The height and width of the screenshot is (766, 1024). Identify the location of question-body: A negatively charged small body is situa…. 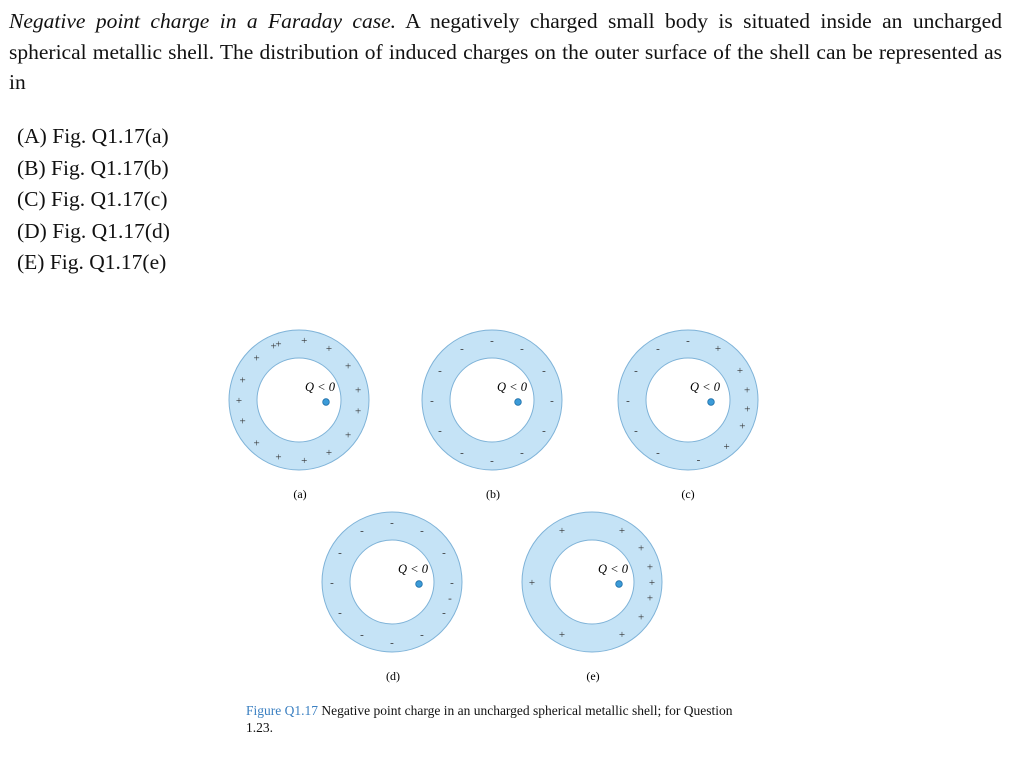
(505, 51).